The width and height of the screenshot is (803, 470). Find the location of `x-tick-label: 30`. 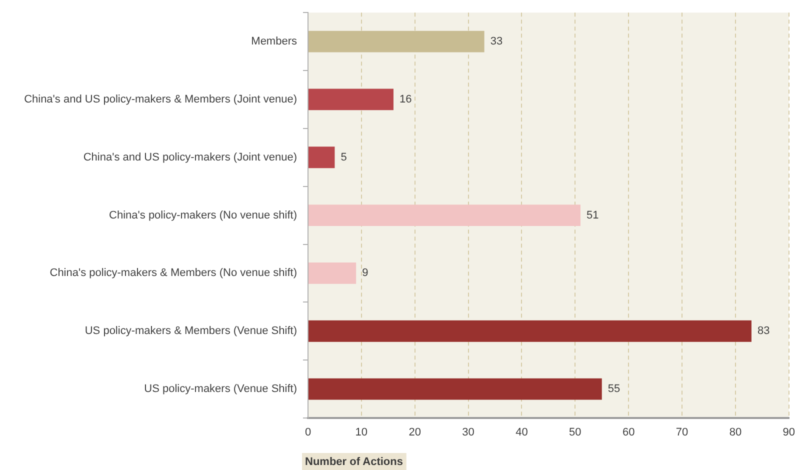

x-tick-label: 30 is located at coordinates (468, 432).